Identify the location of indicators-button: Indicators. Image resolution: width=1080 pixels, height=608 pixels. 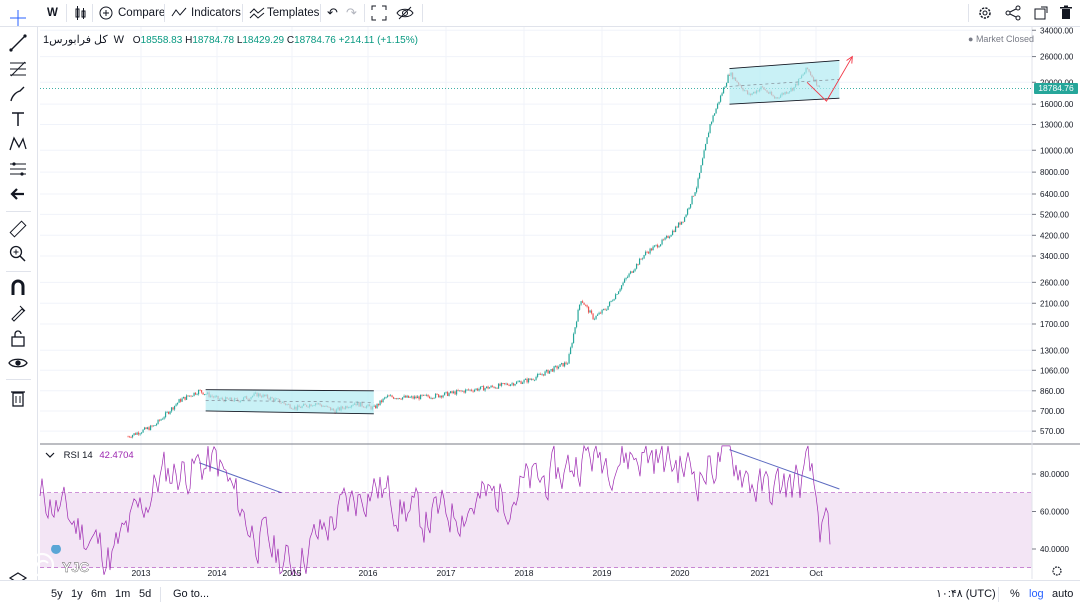
(216, 13).